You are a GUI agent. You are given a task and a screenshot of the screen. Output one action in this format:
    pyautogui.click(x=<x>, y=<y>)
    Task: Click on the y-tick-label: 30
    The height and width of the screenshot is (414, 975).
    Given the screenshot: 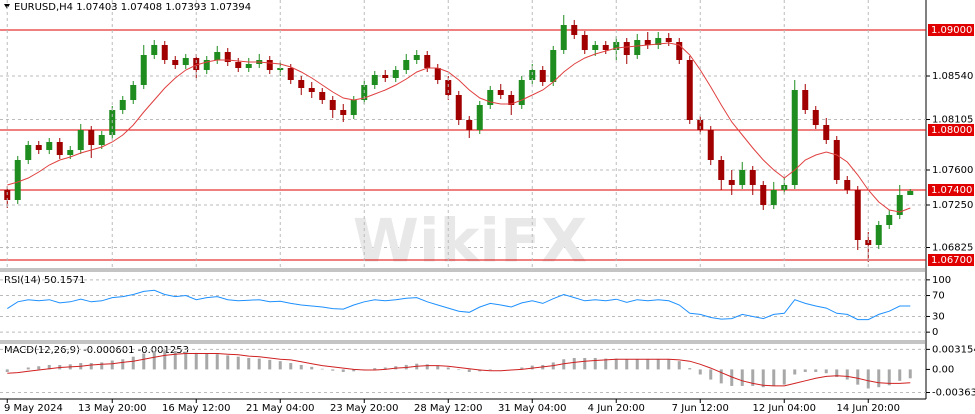 What is the action you would take?
    pyautogui.click(x=938, y=316)
    